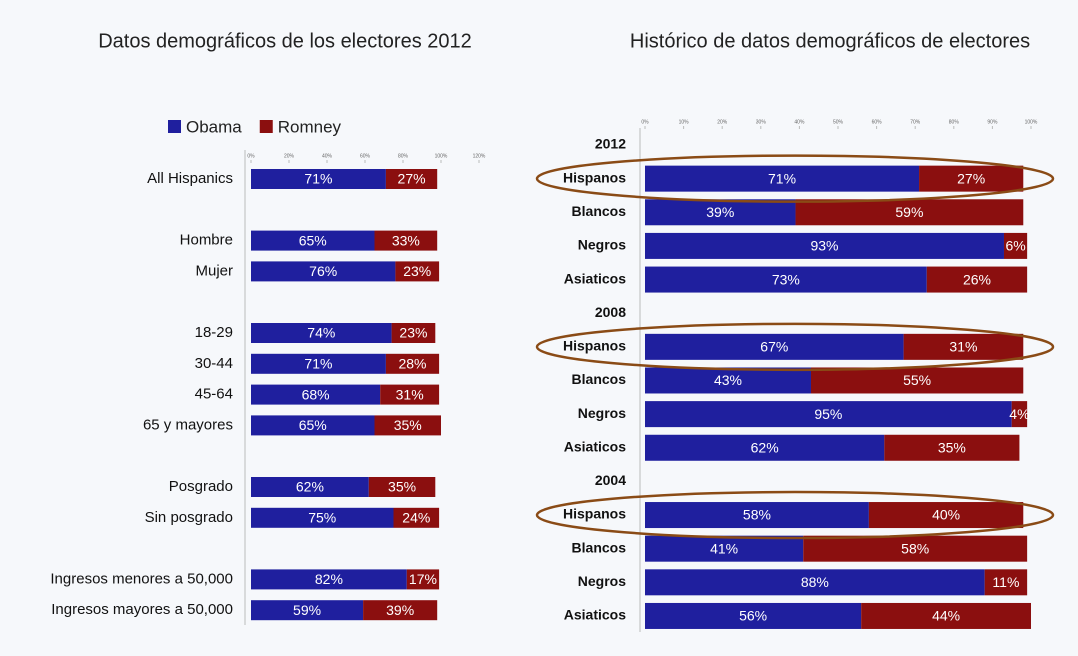 This screenshot has height=656, width=1078. I want to click on value-label: 31%, so click(963, 347).